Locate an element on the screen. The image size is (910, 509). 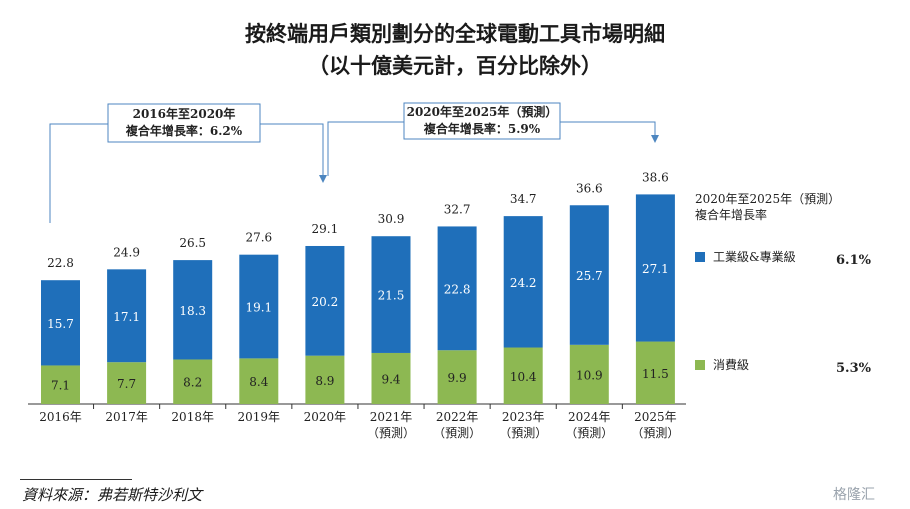
legend-label: 工業級&專業級 is located at coordinates (754, 257).